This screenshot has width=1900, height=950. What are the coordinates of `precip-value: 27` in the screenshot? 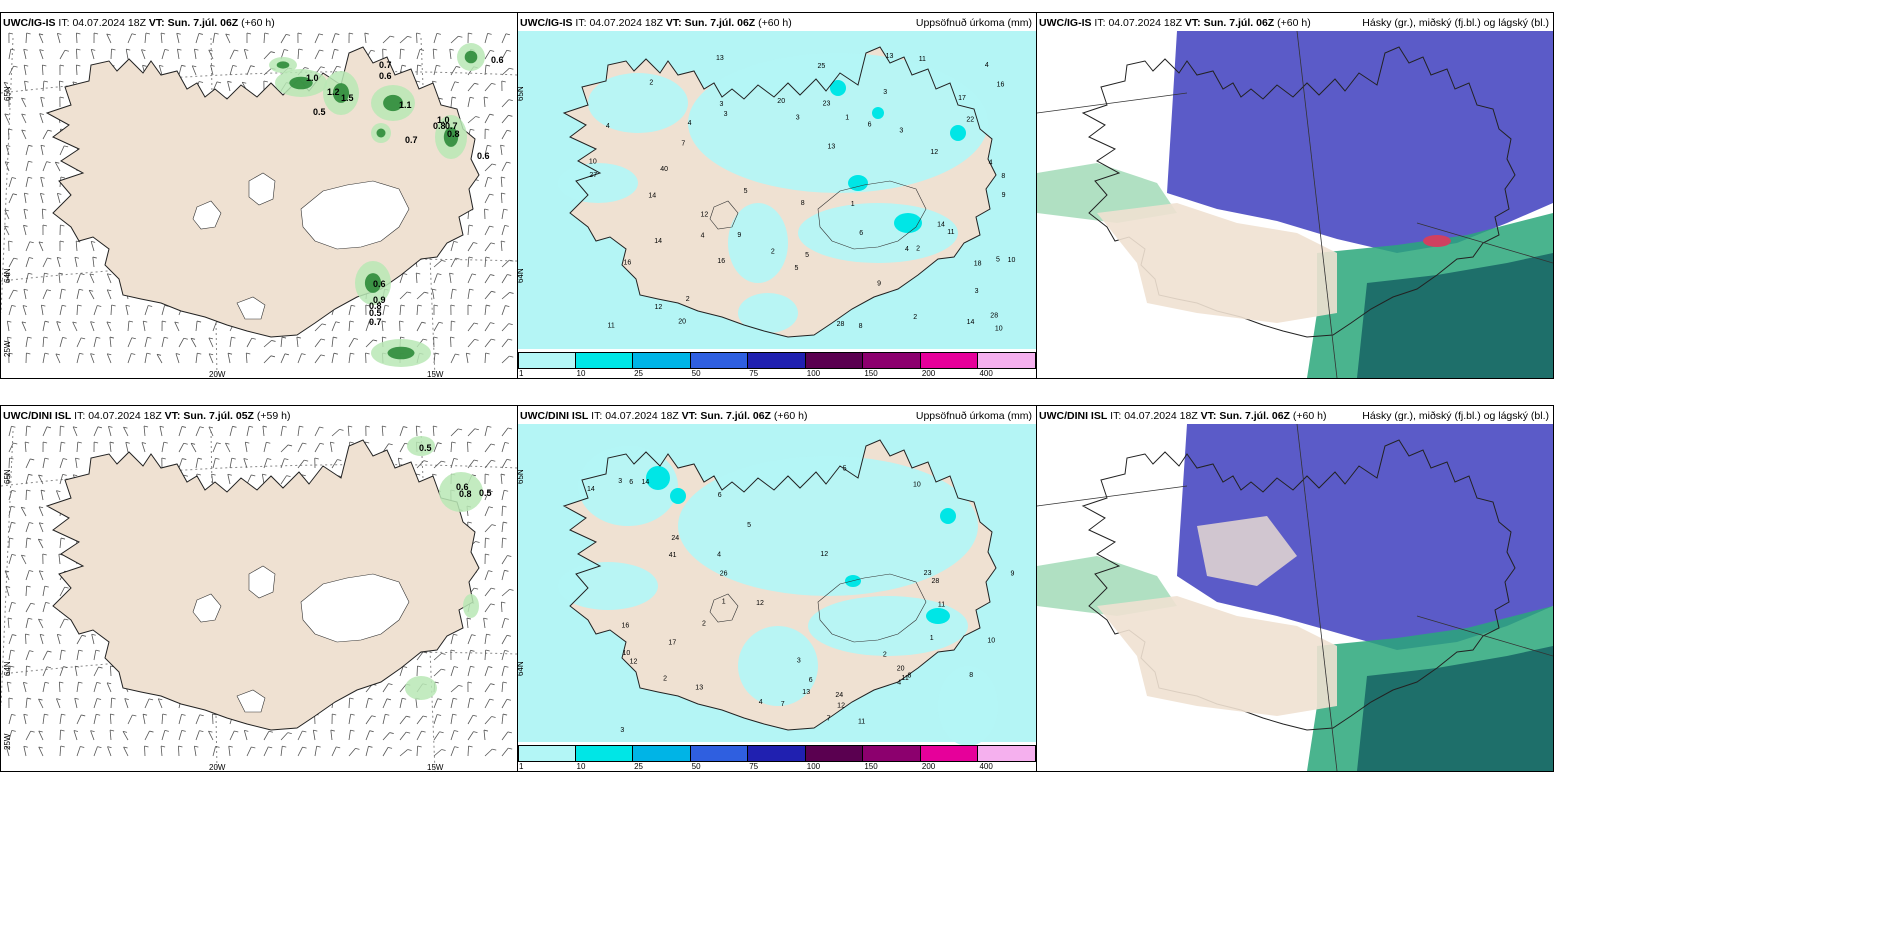 It's located at (593, 175).